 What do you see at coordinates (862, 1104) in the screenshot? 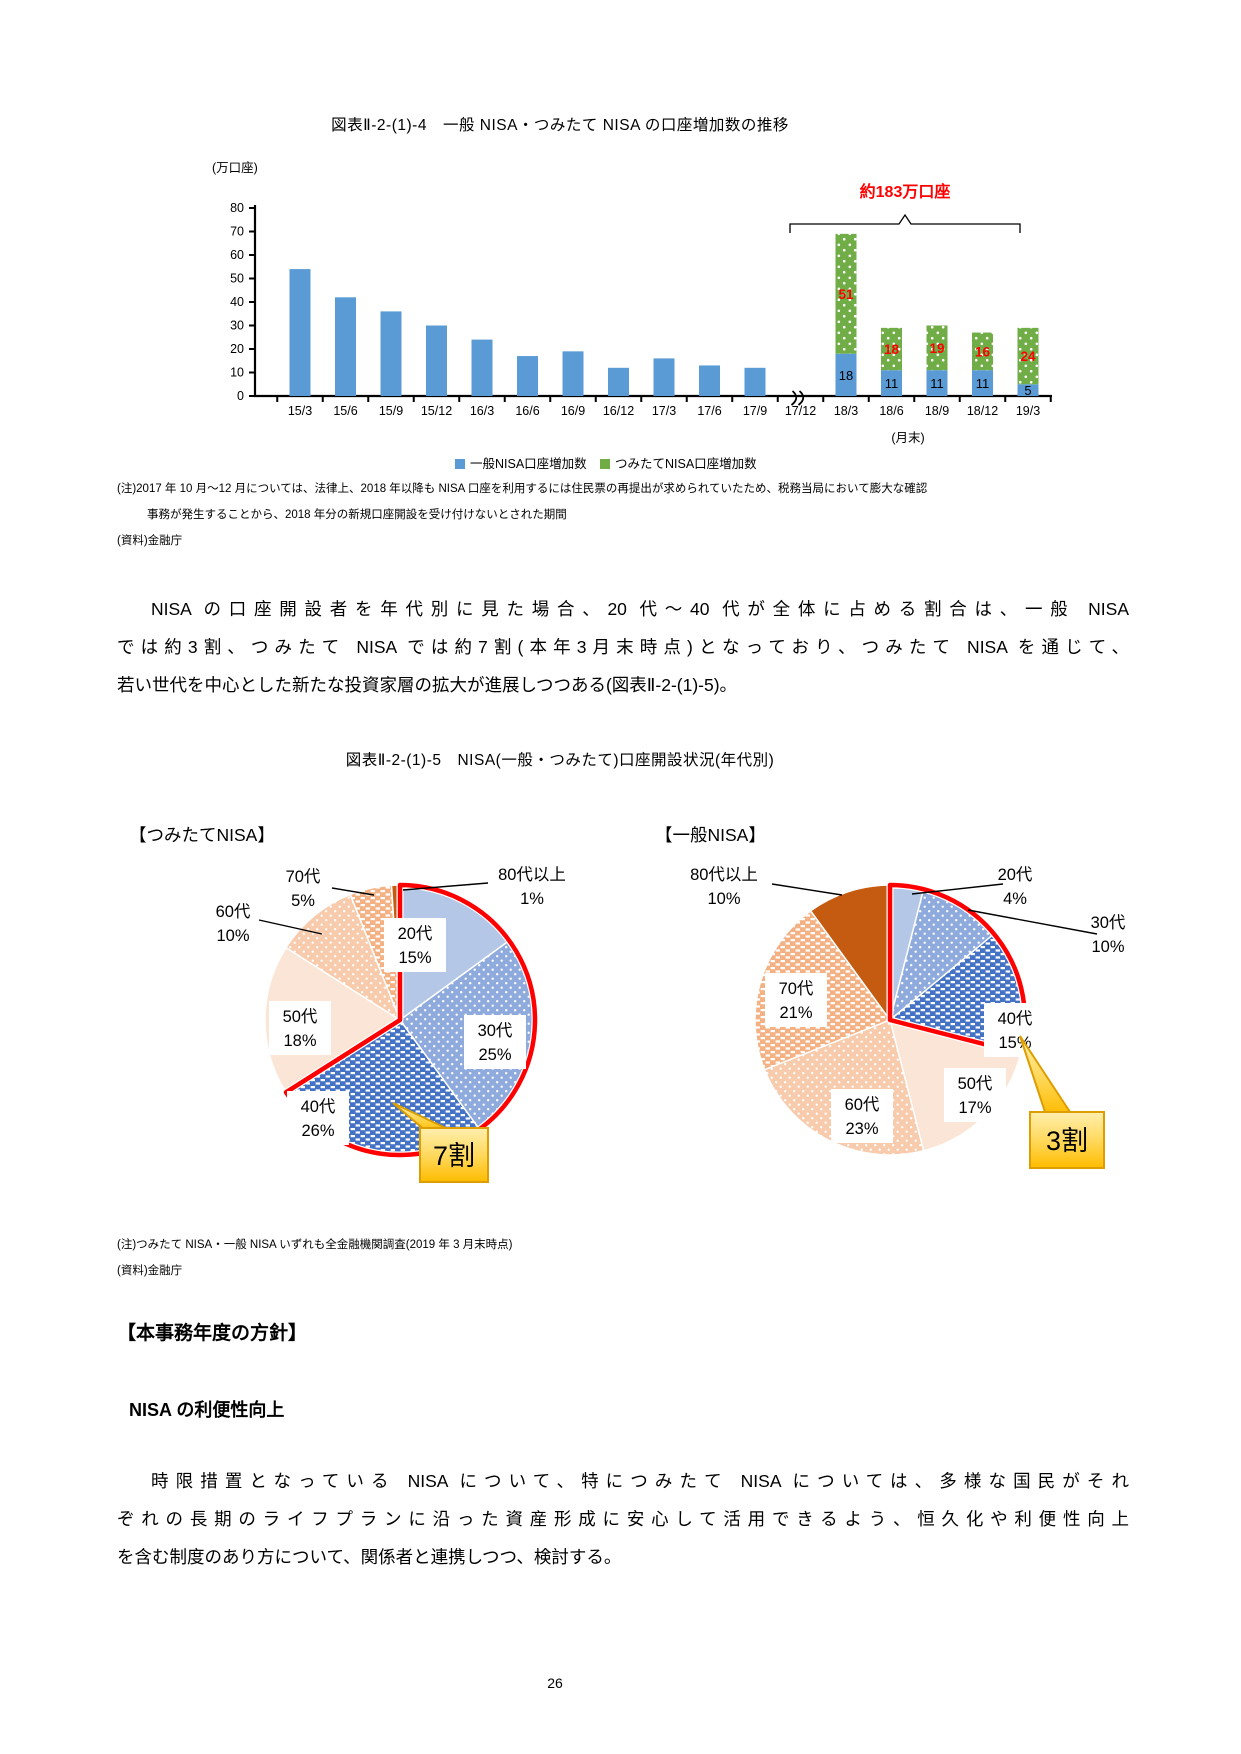
I see `slice-label: 60代` at bounding box center [862, 1104].